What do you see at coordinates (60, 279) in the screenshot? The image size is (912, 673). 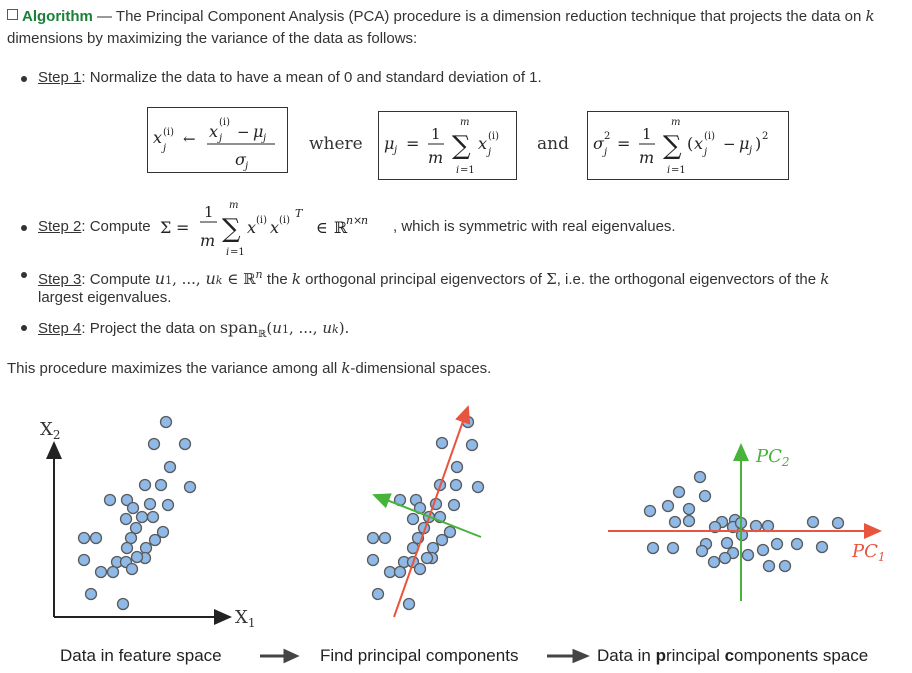 I see `step-3-label: Step 3` at bounding box center [60, 279].